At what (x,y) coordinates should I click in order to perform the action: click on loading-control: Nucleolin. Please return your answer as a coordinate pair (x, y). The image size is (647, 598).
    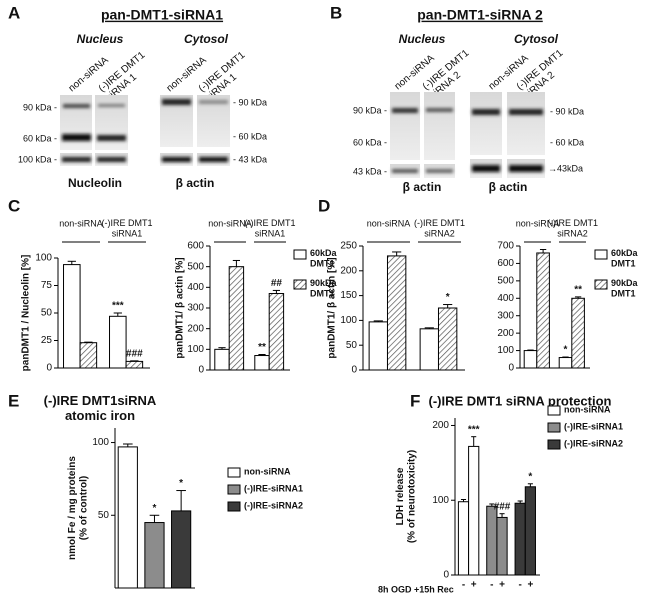
    Looking at the image, I should click on (95, 183).